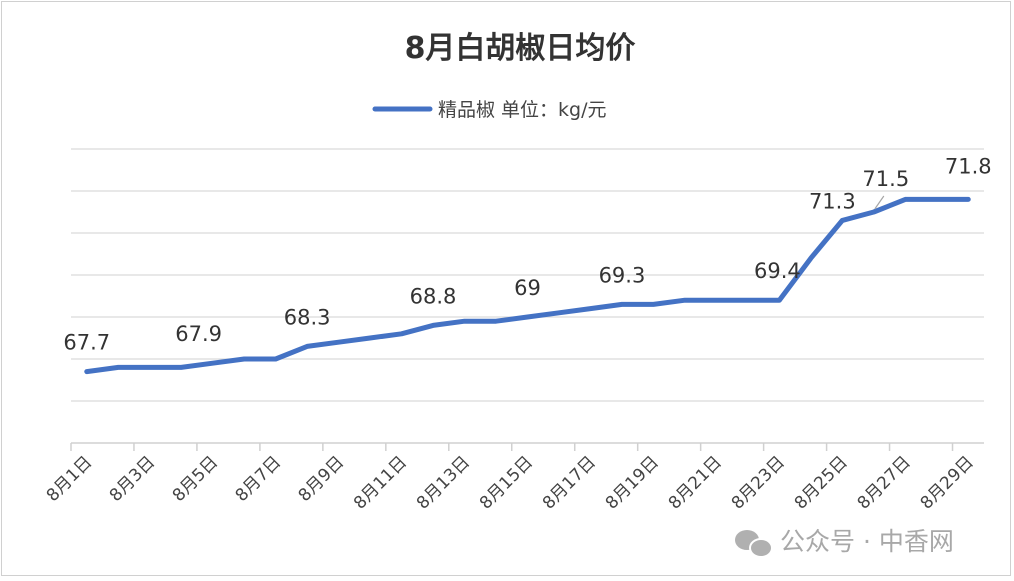 Image resolution: width=1014 pixels, height=581 pixels. What do you see at coordinates (443, 482) in the screenshot?
I see `x-tick-label: 8月13日` at bounding box center [443, 482].